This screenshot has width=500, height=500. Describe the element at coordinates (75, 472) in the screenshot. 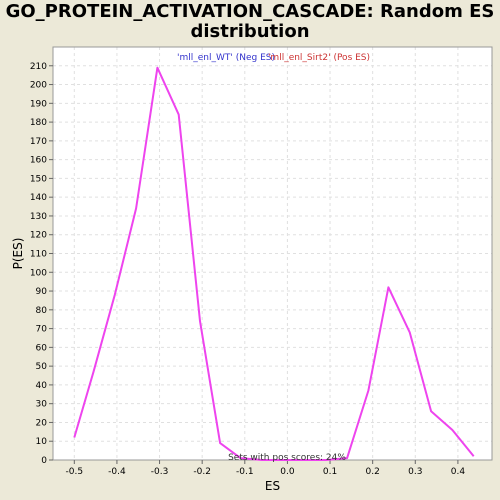

I see `x-tick-label: -0.5` at that location.